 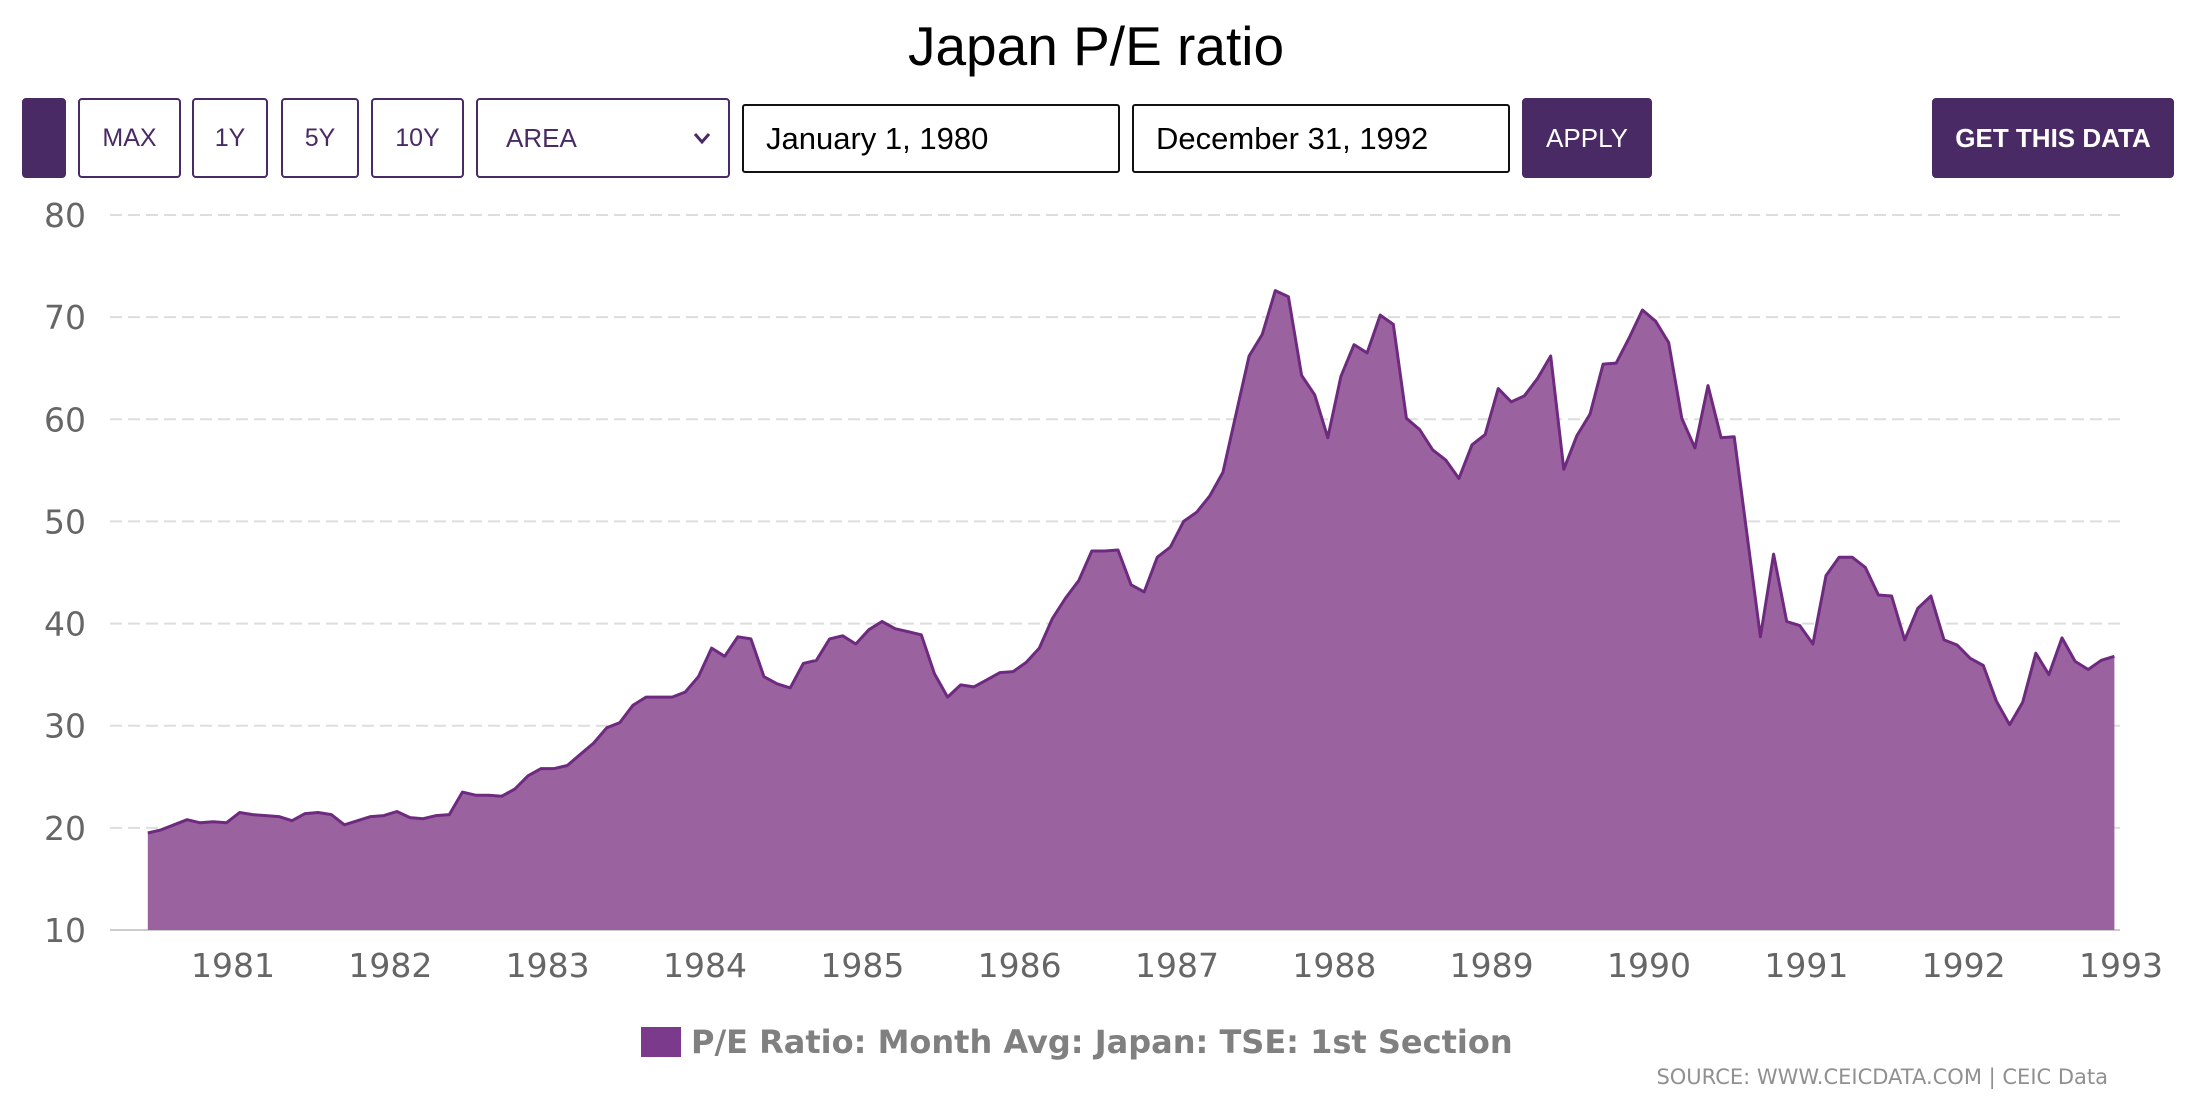 I want to click on x-tick-label: 1982, so click(x=390, y=965).